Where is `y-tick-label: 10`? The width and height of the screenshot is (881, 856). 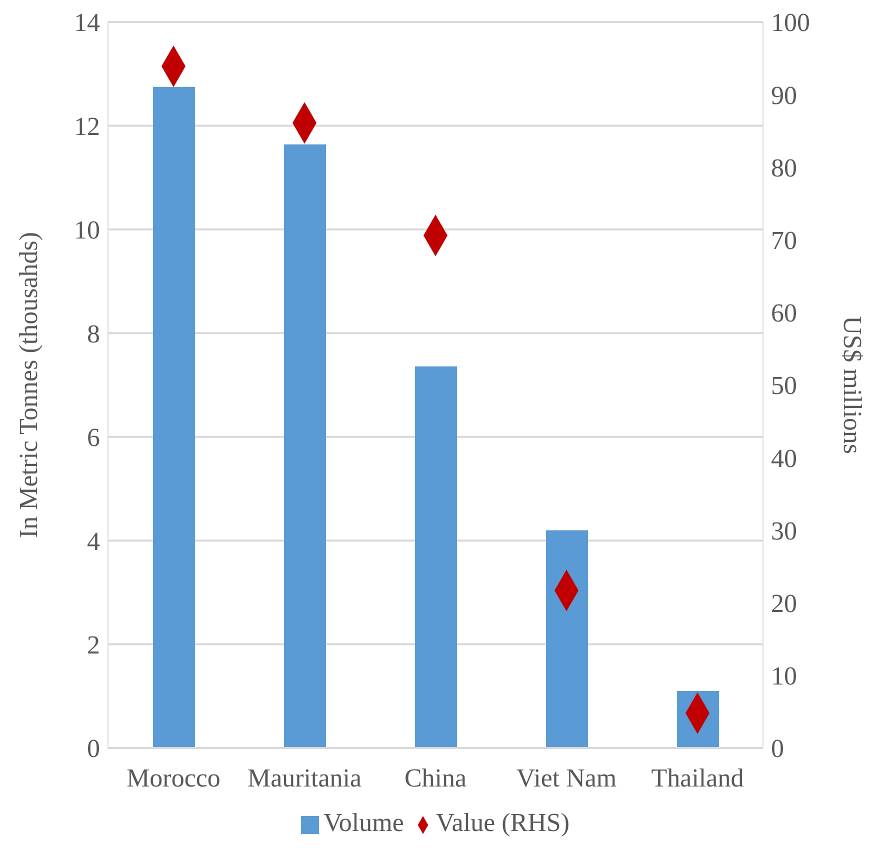 y-tick-label: 10 is located at coordinates (87, 230).